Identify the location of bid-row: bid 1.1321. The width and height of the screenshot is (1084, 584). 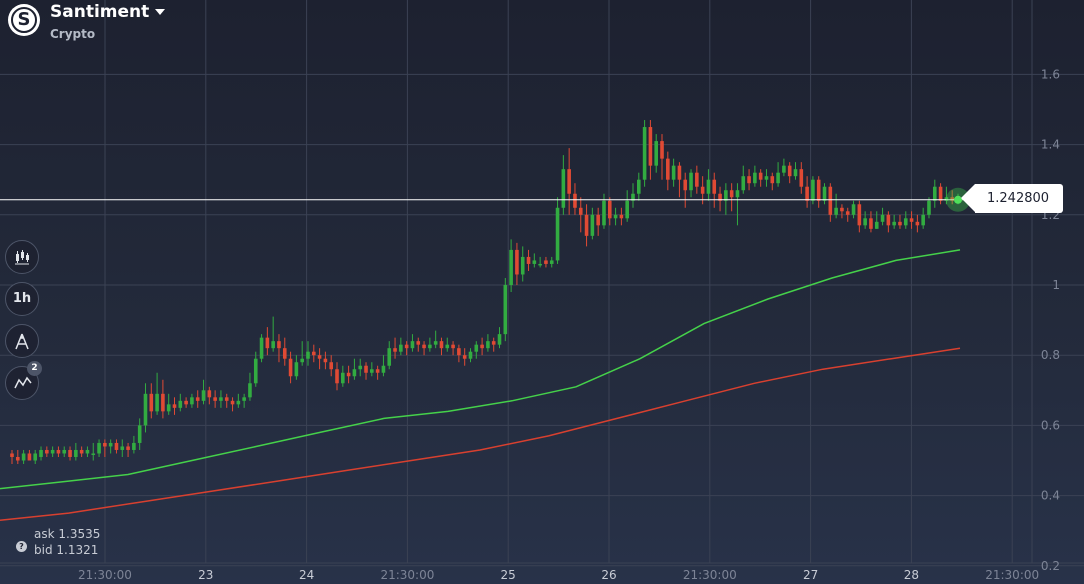
(57, 550).